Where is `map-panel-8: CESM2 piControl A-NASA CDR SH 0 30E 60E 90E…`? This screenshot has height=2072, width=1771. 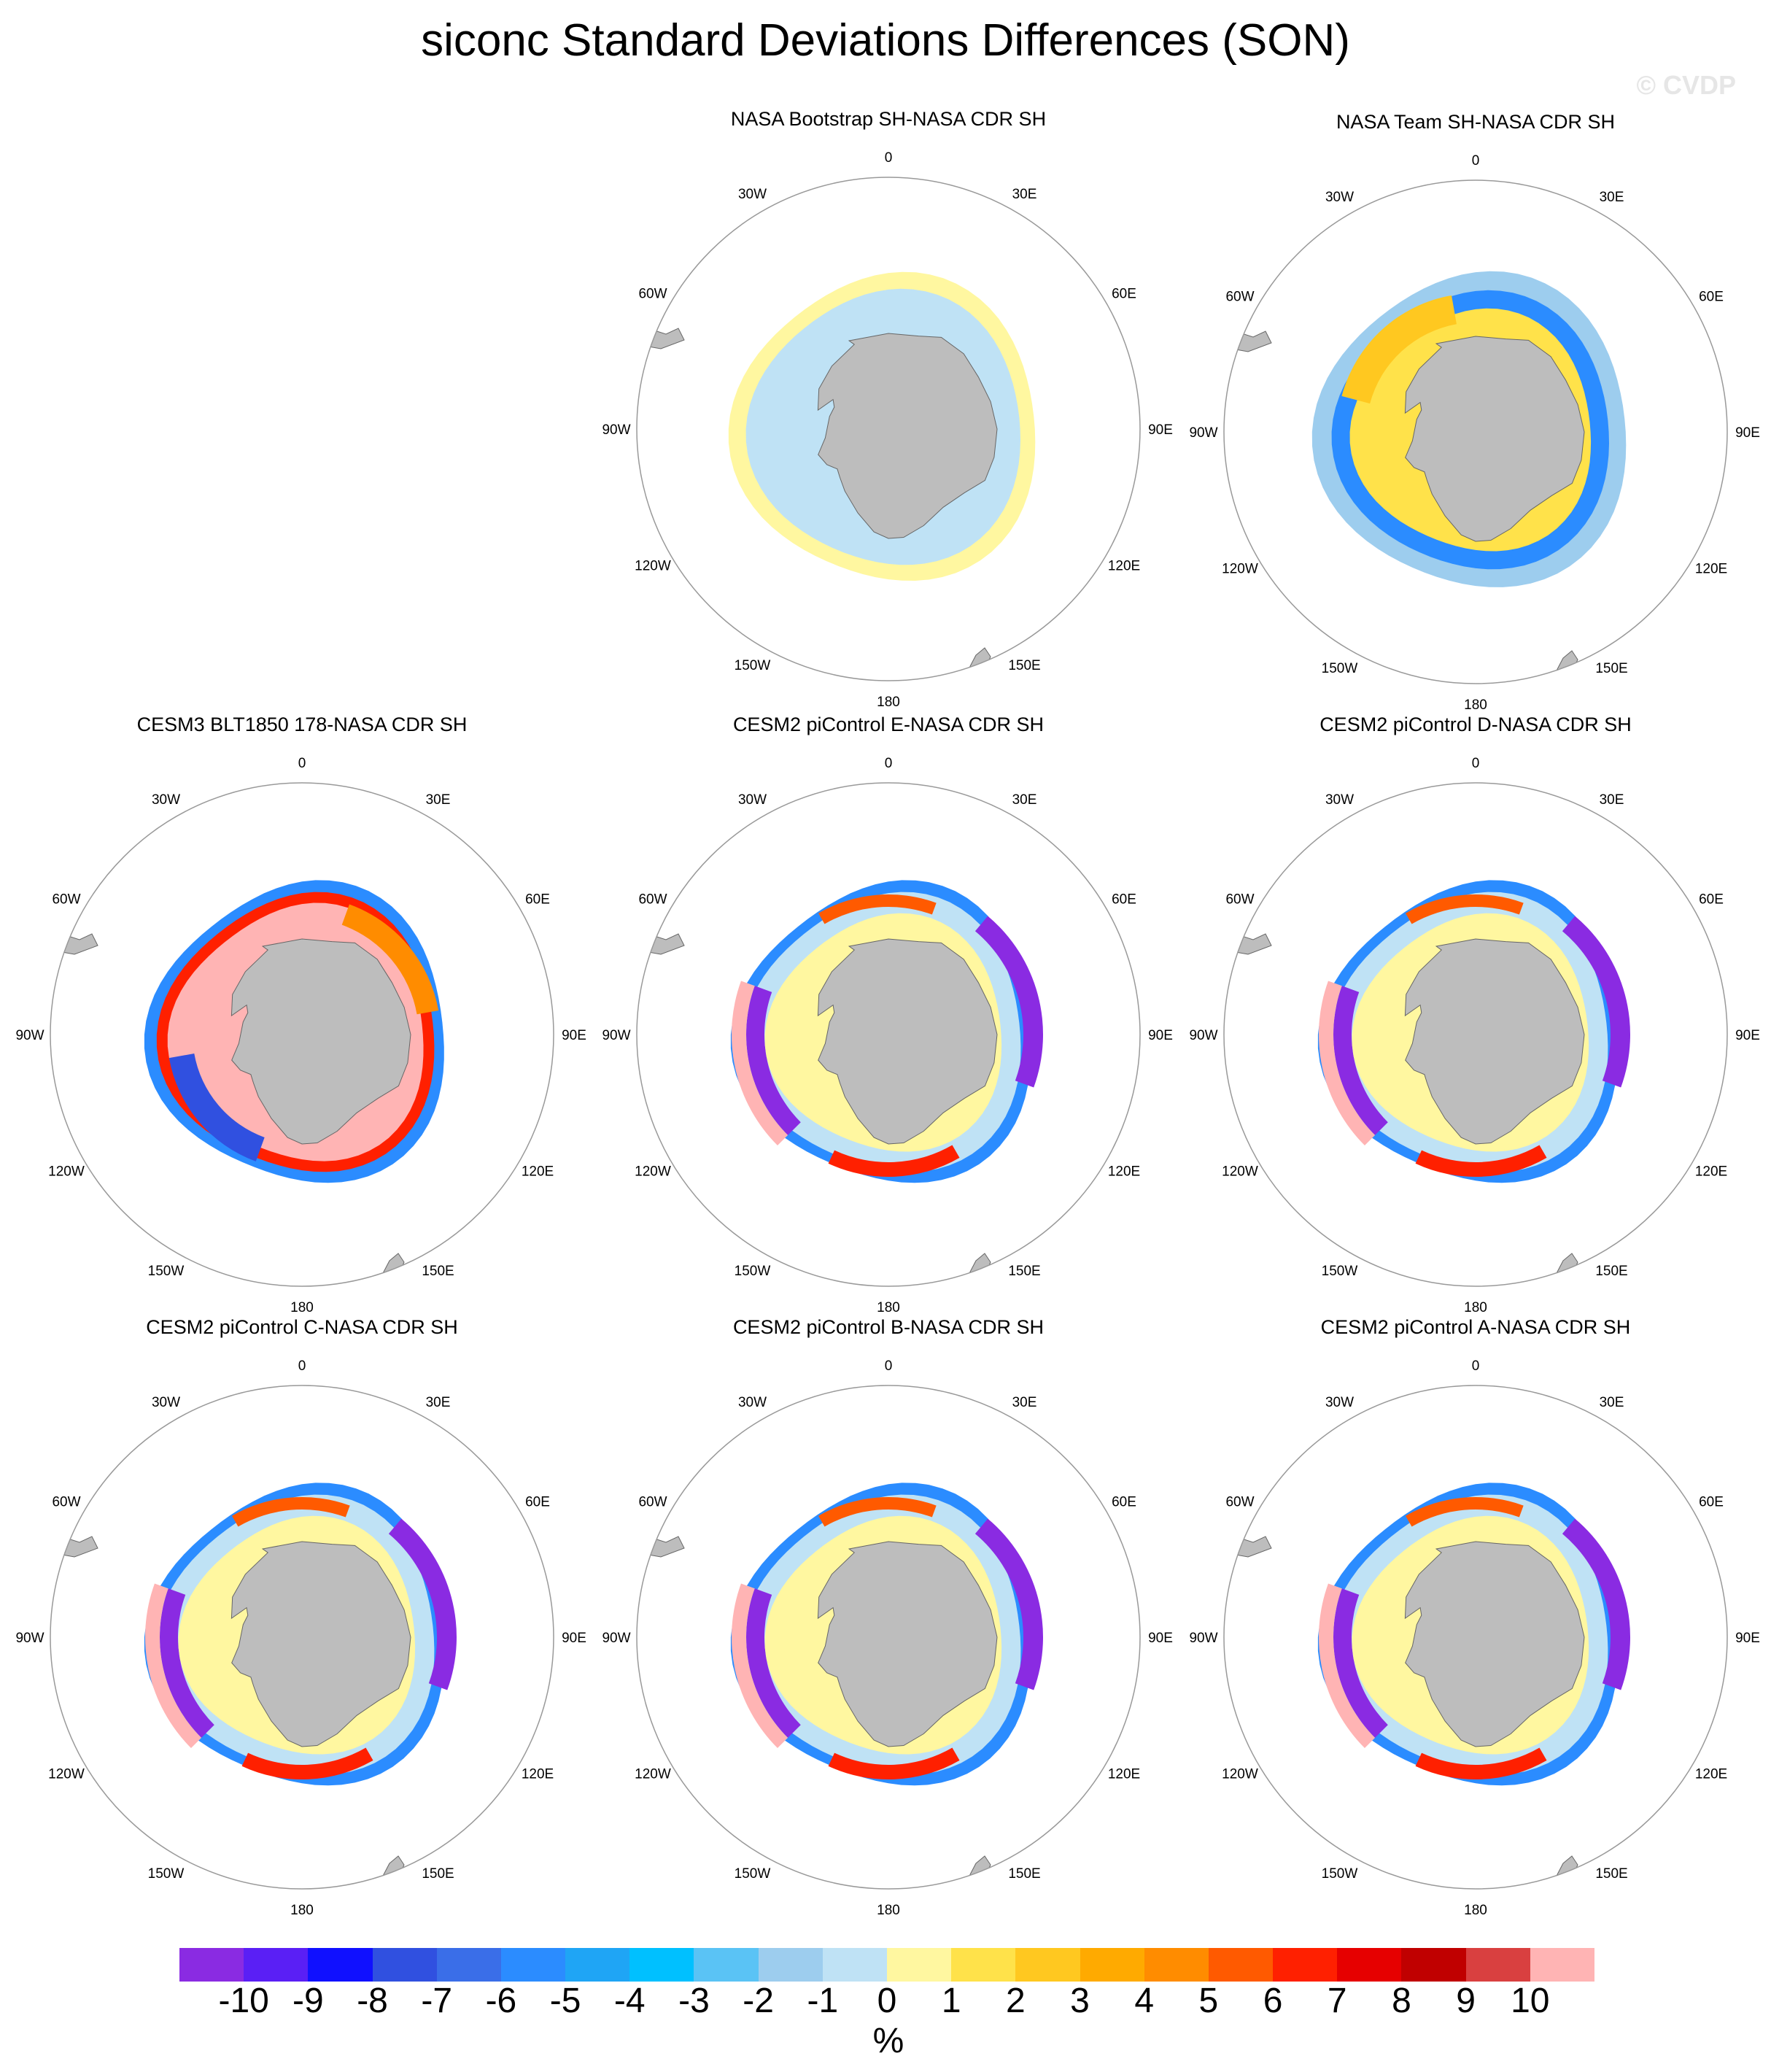
map-panel-8: CESM2 piControl A-NASA CDR SH 0 30E 60E 90E… is located at coordinates (1475, 1617).